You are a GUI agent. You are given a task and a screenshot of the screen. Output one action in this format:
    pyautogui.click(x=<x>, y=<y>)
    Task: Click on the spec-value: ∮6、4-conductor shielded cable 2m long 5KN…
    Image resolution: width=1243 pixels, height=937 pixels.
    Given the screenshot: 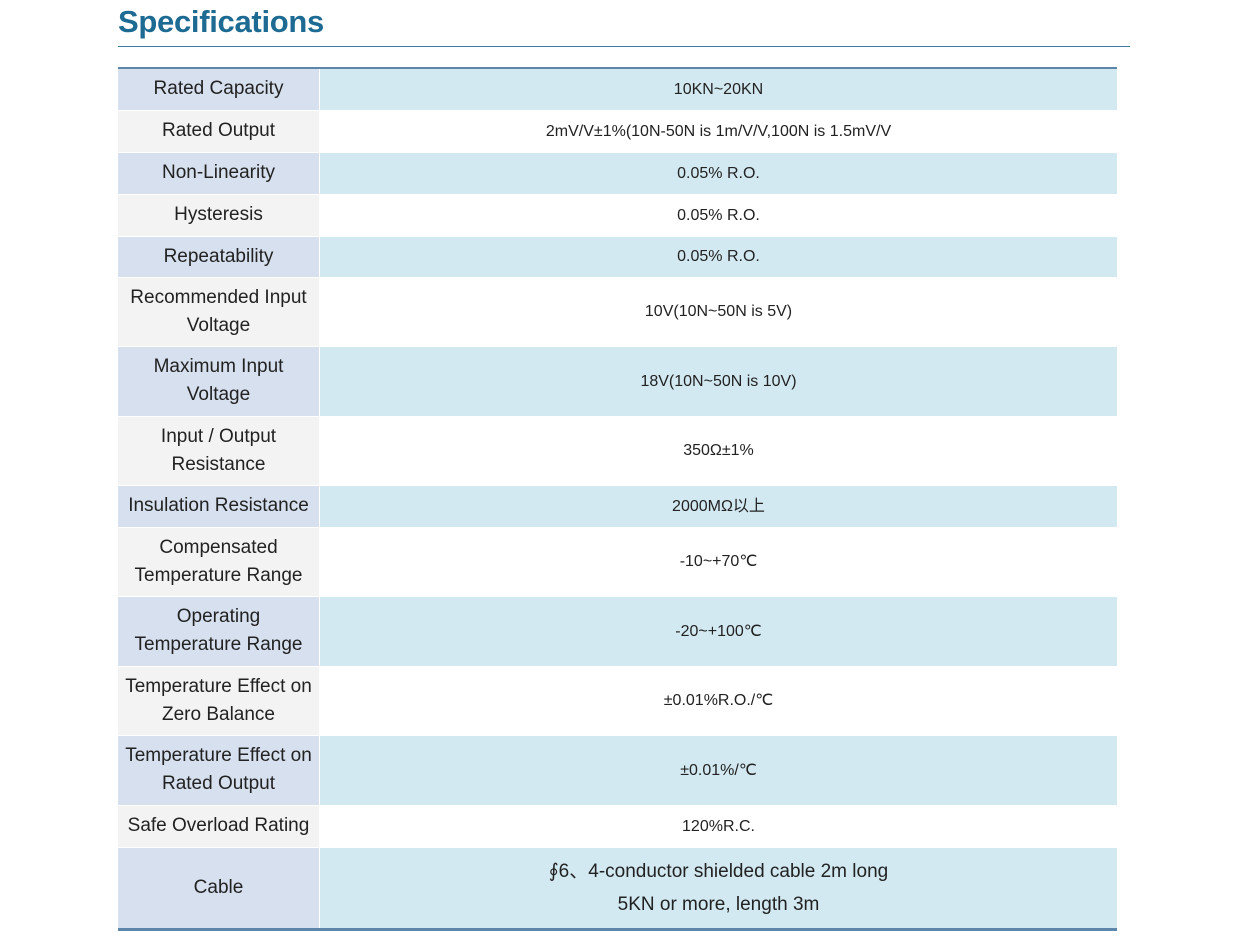 What is the action you would take?
    pyautogui.click(x=718, y=888)
    